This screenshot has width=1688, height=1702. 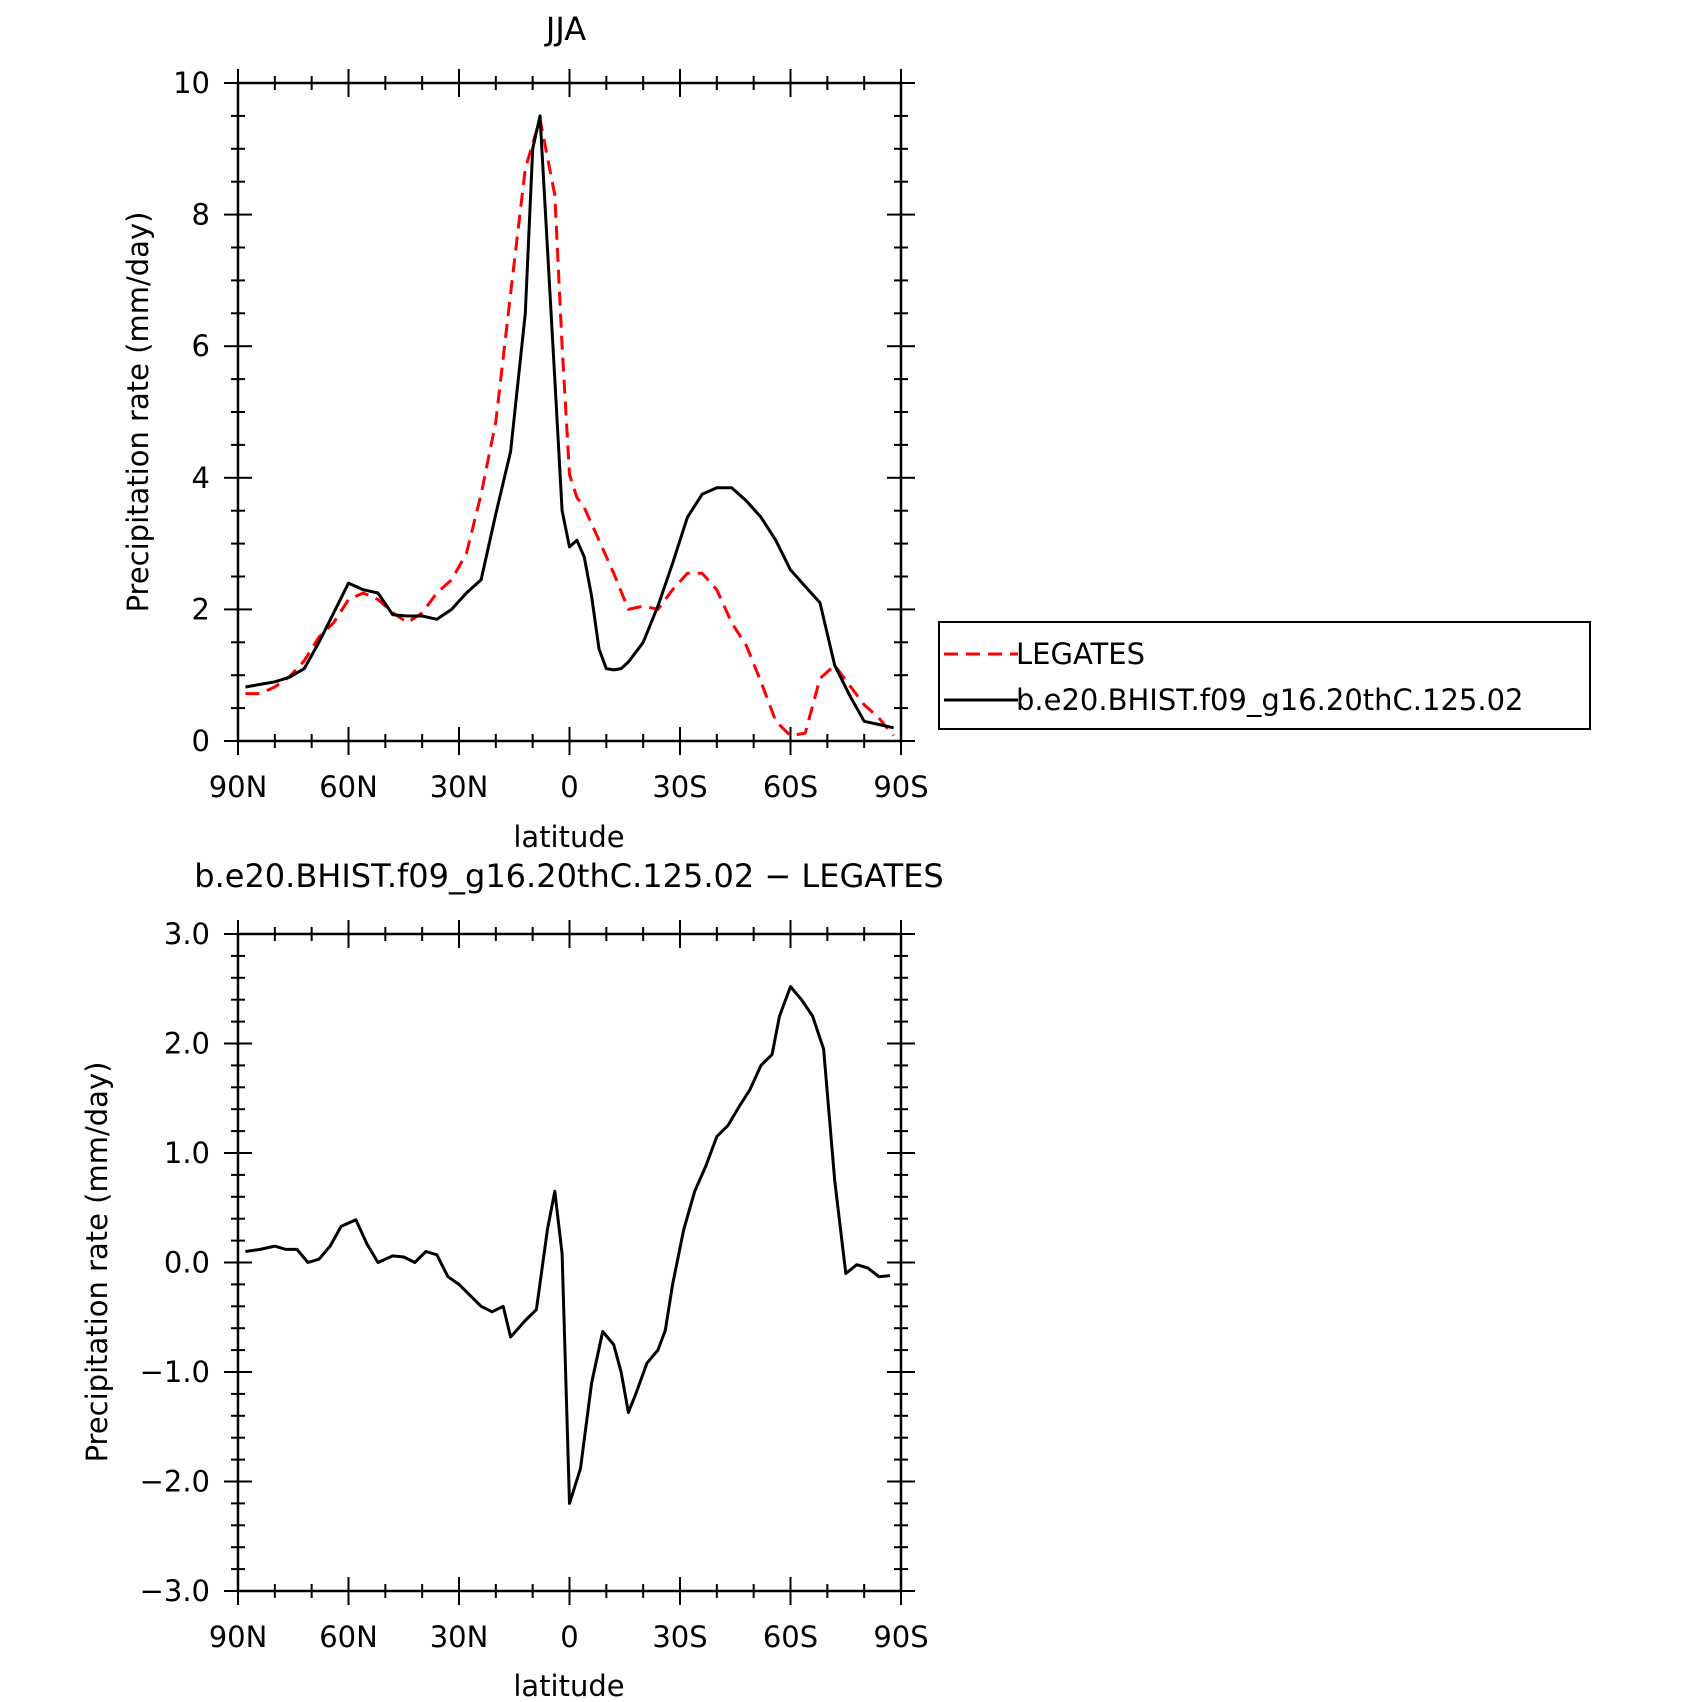 I want to click on top-y-tick-label: 10, so click(x=191, y=83).